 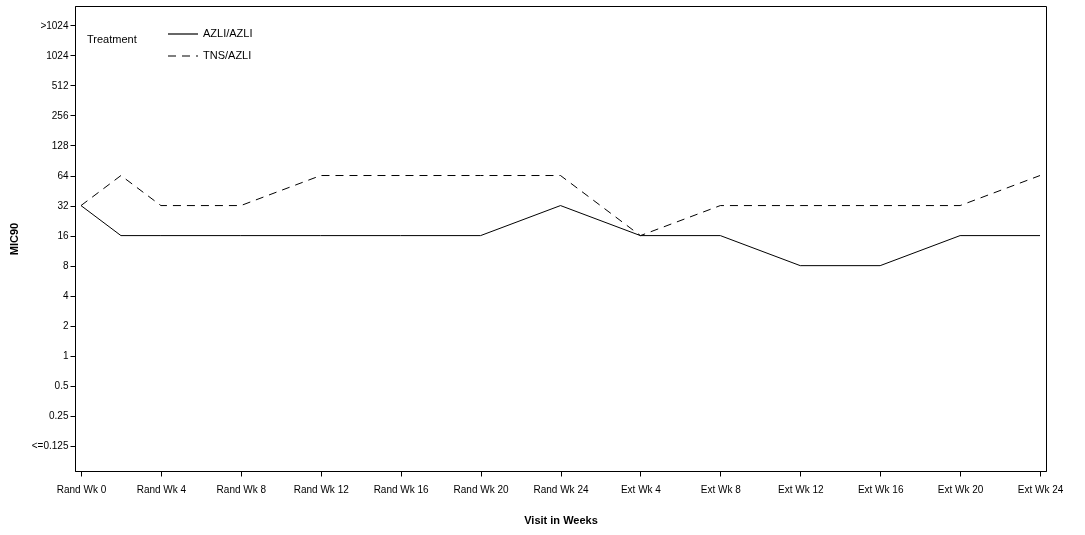 I want to click on x-tick-label: Ext Wk 24, so click(x=1040, y=489).